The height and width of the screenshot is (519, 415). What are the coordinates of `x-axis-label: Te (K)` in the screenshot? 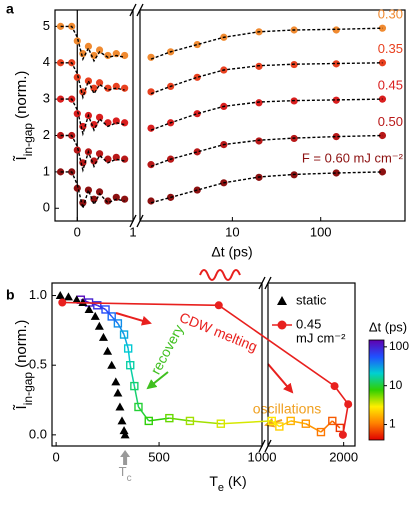 It's located at (227, 483).